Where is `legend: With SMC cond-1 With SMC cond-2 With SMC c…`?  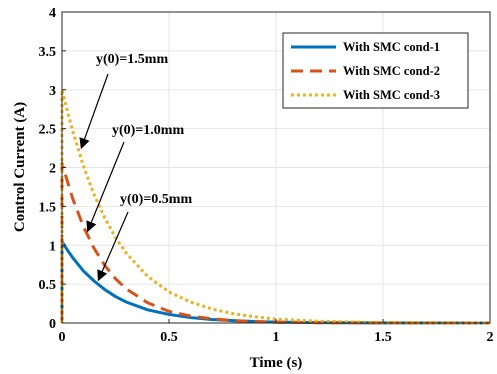
legend: With SMC cond-1 With SMC cond-2 With SMC c… is located at coordinates (375, 70).